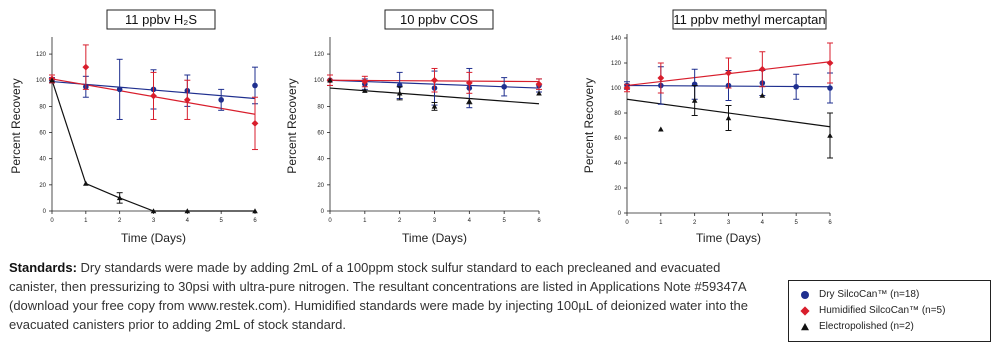 The image size is (998, 347). What do you see at coordinates (439, 19) in the screenshot?
I see `chart-title: 10 ppbv COS` at bounding box center [439, 19].